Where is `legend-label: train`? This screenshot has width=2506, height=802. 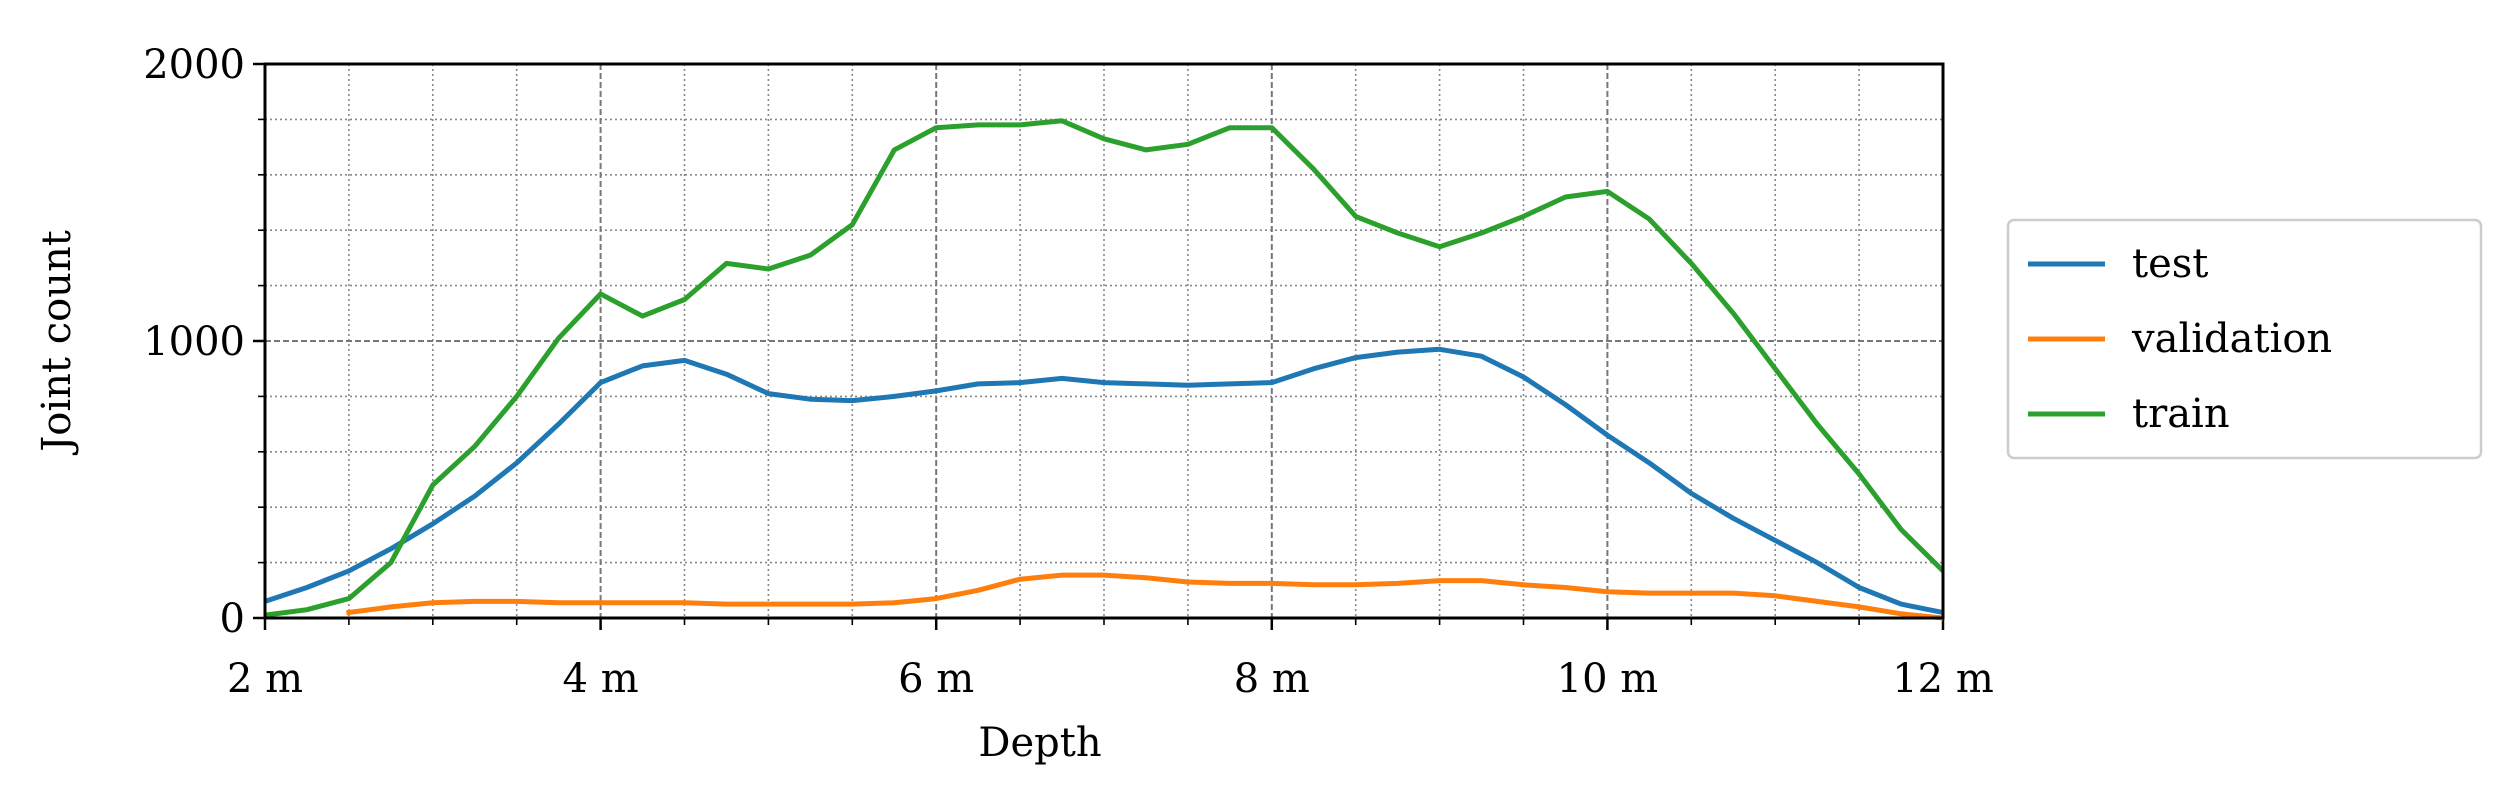 legend-label: train is located at coordinates (2181, 414).